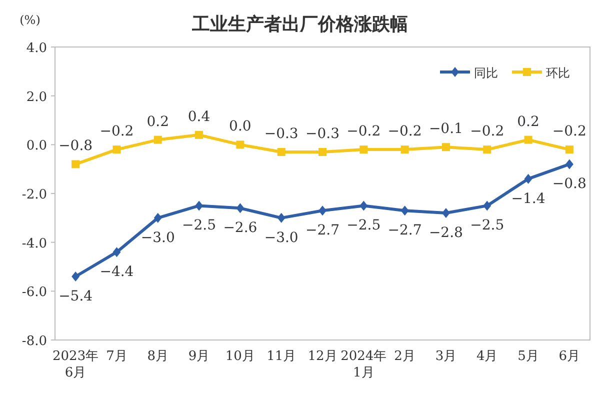 The image size is (600, 400). Describe the element at coordinates (75, 364) in the screenshot. I see `x-tick-label: 2023年 6月` at that location.